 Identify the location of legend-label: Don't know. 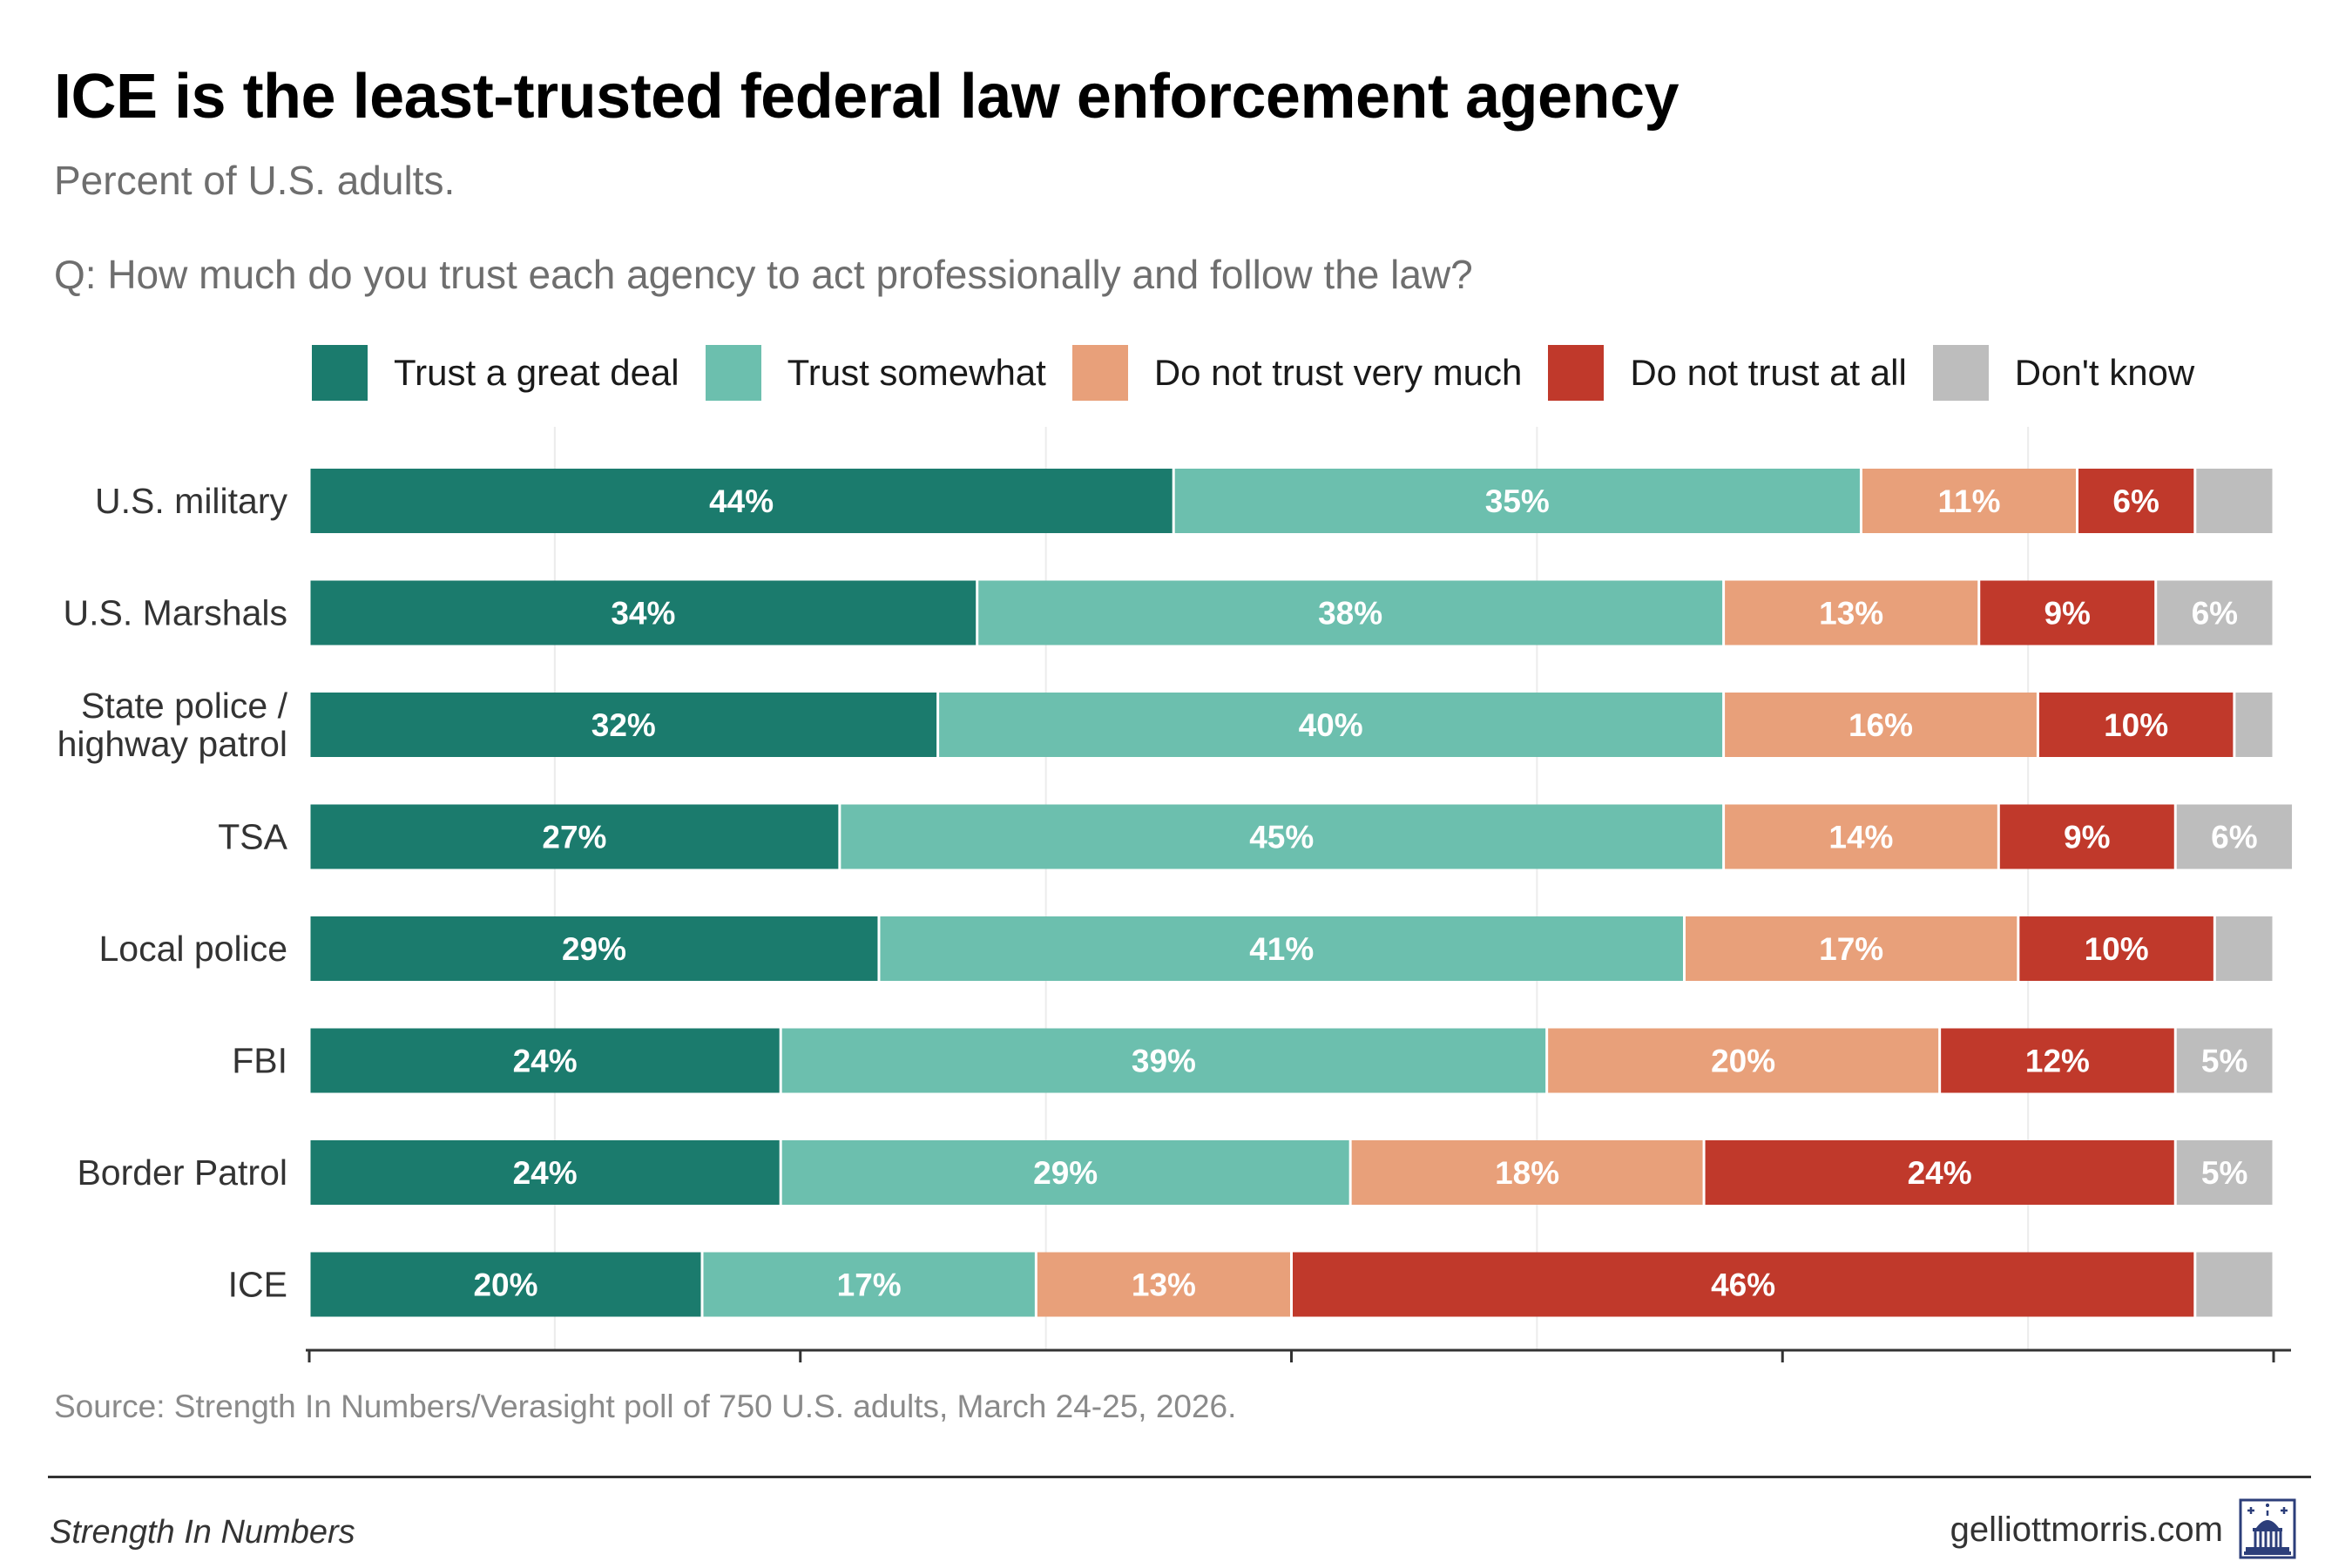
(2104, 373).